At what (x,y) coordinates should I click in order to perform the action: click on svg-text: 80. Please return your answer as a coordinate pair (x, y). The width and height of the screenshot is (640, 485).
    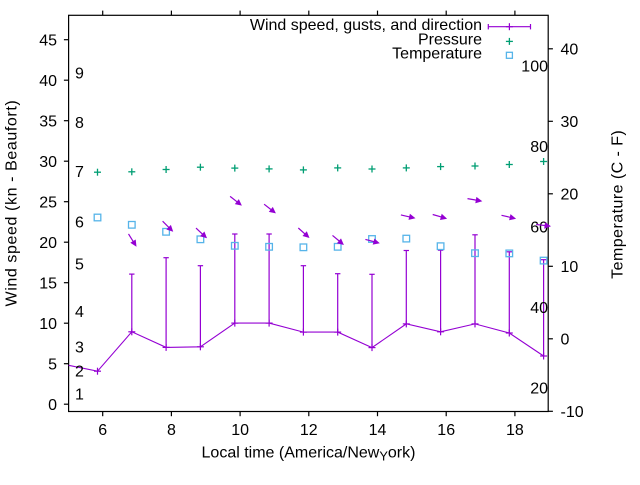
    Looking at the image, I should click on (539, 147).